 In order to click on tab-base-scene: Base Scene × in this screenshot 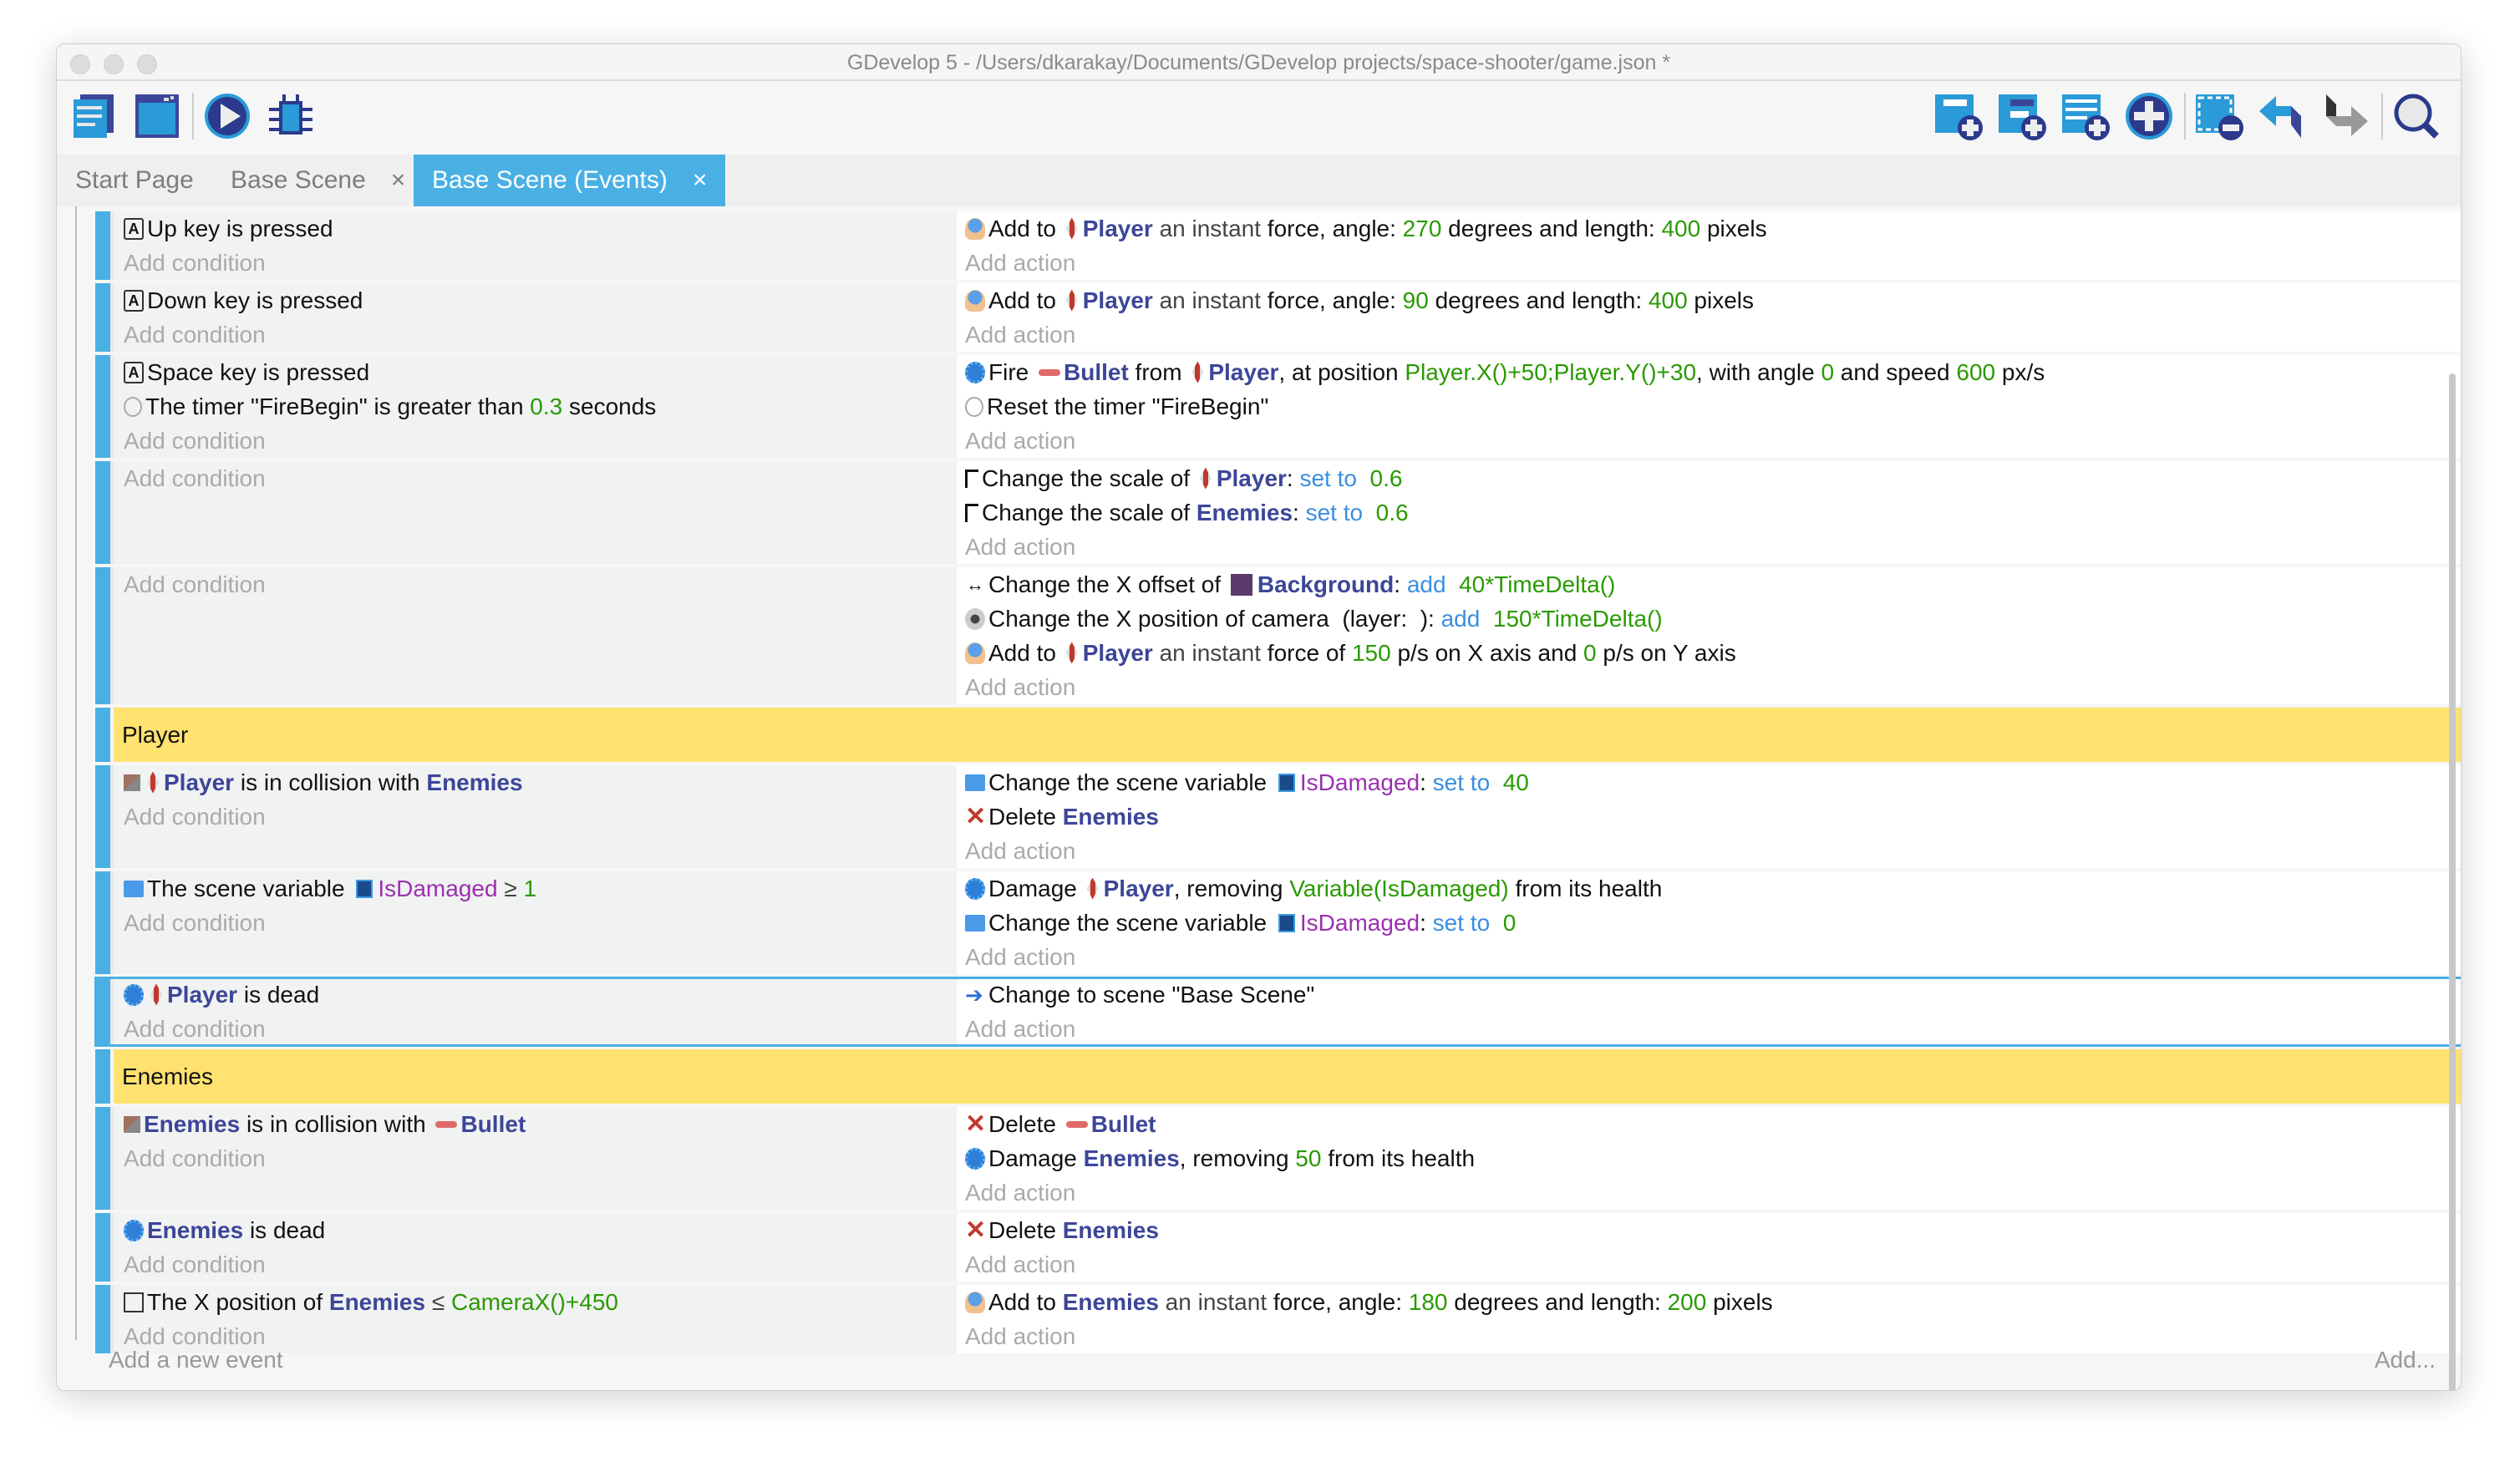, I will do `click(318, 180)`.